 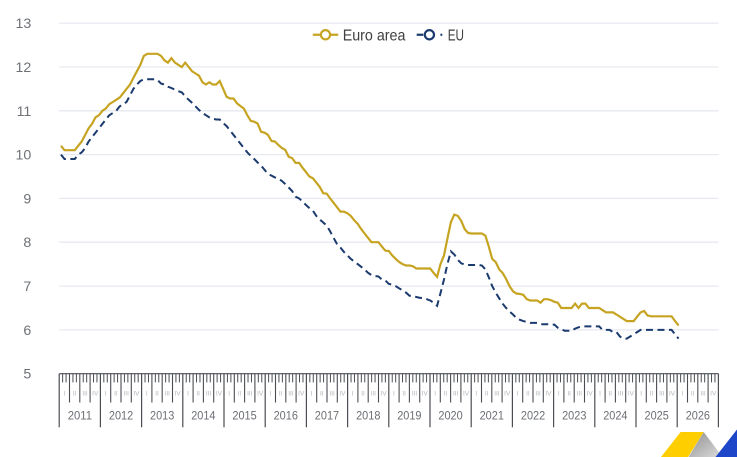 I want to click on svg-text: 2023, so click(x=574, y=415).